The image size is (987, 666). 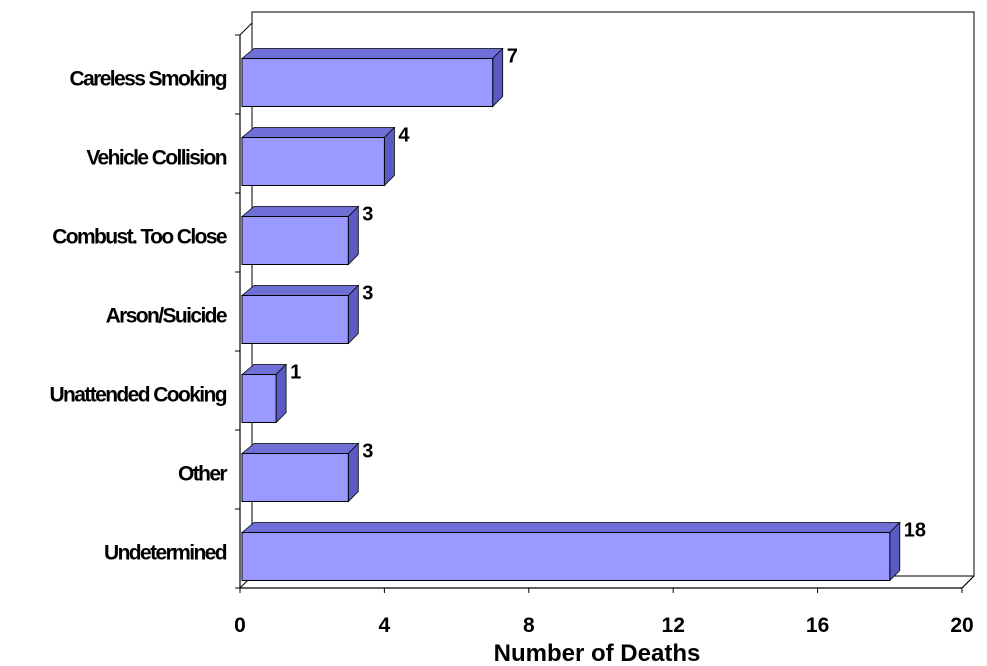 What do you see at coordinates (166, 316) in the screenshot?
I see `category-label: Arson/Suicide` at bounding box center [166, 316].